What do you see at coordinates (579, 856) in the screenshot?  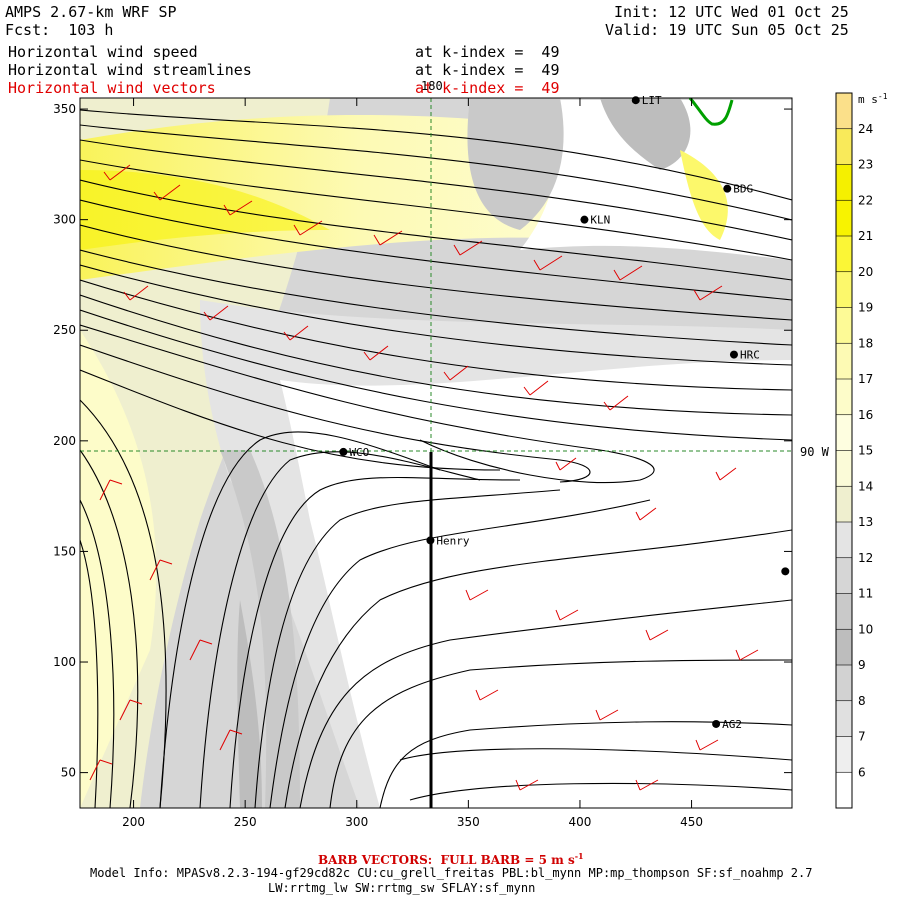 I see `barb-legend-exponent: -1` at bounding box center [579, 856].